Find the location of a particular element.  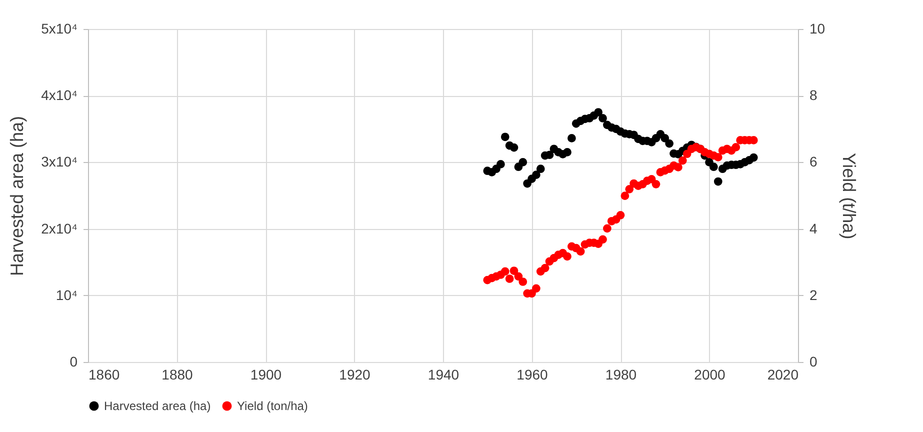

y2-tick-label: 2 is located at coordinates (814, 294).